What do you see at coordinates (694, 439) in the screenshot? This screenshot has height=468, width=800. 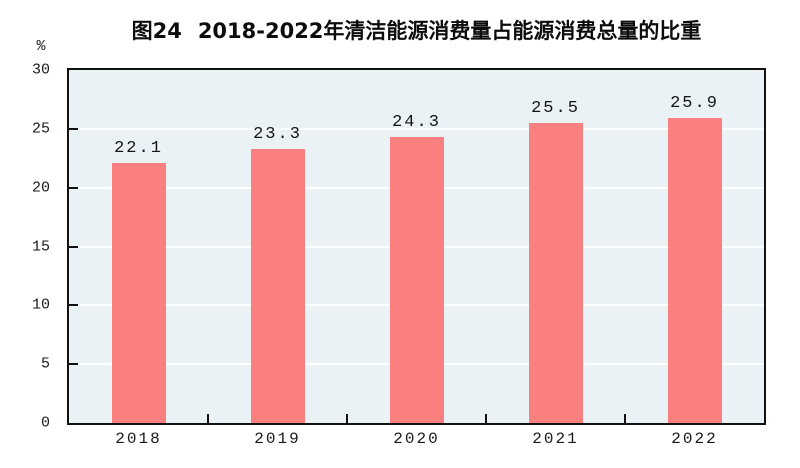 I see `x-tick-label: 2022` at bounding box center [694, 439].